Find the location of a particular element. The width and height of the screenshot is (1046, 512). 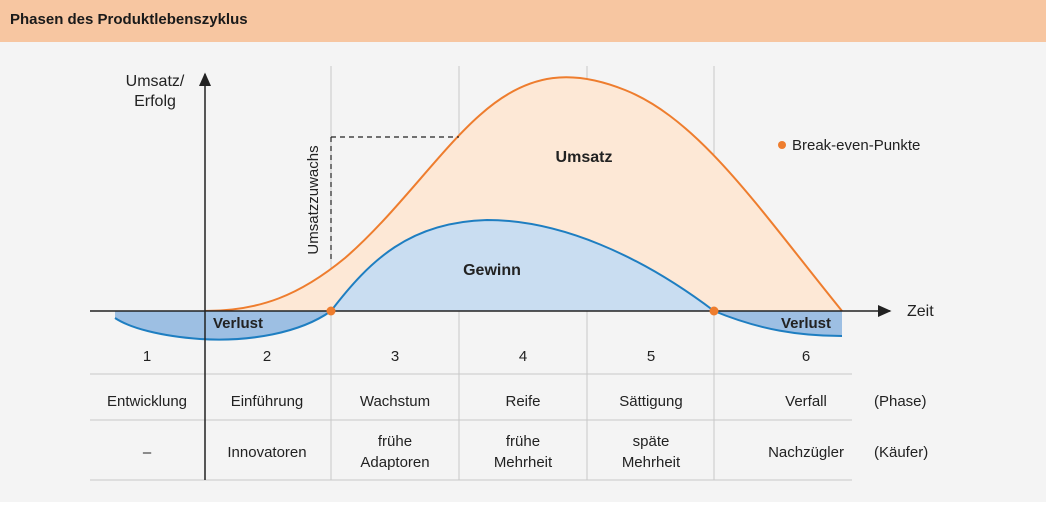

figure-title: Phasen des Produktlebenszyklus is located at coordinates (129, 19).